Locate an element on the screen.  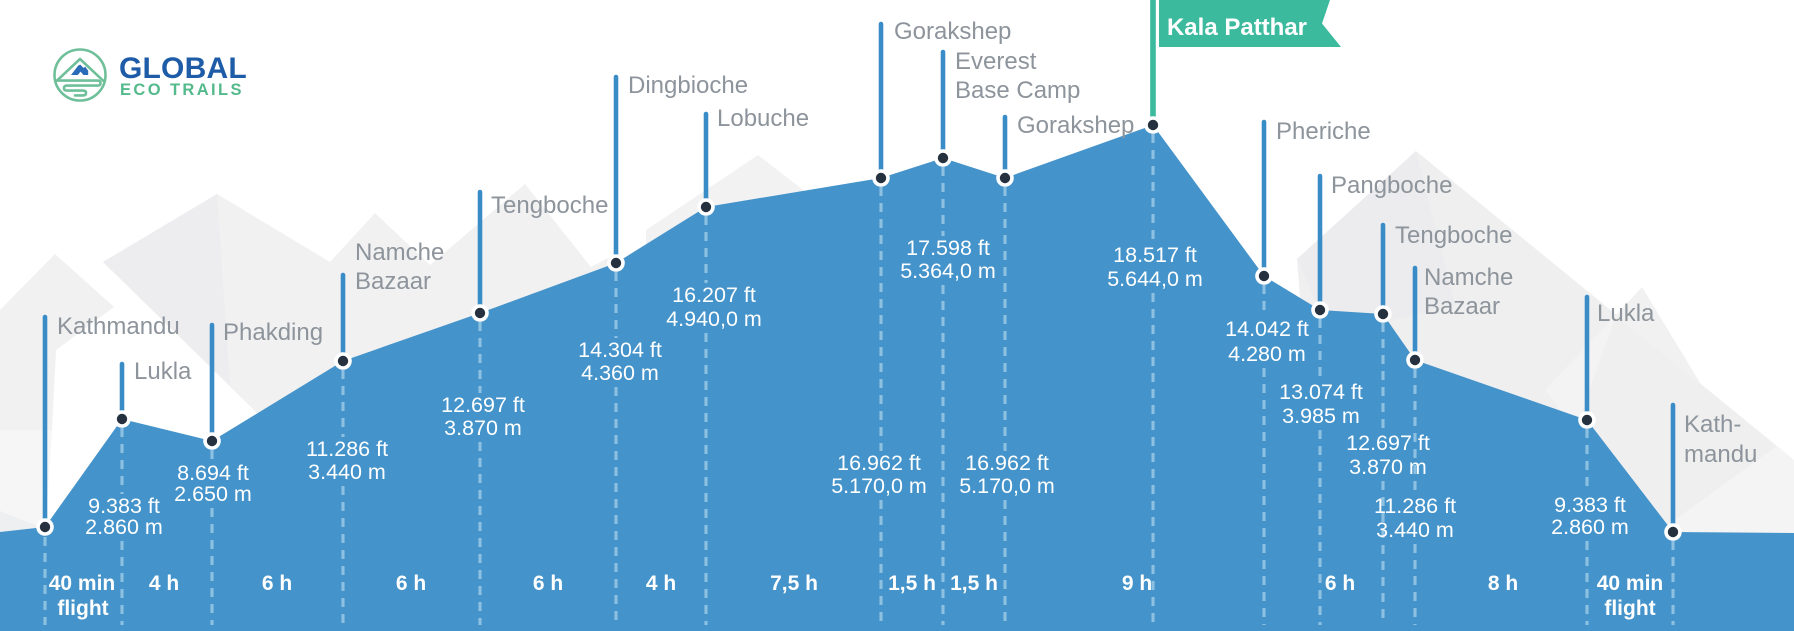
svg-text: Dingbioche is located at coordinates (688, 85).